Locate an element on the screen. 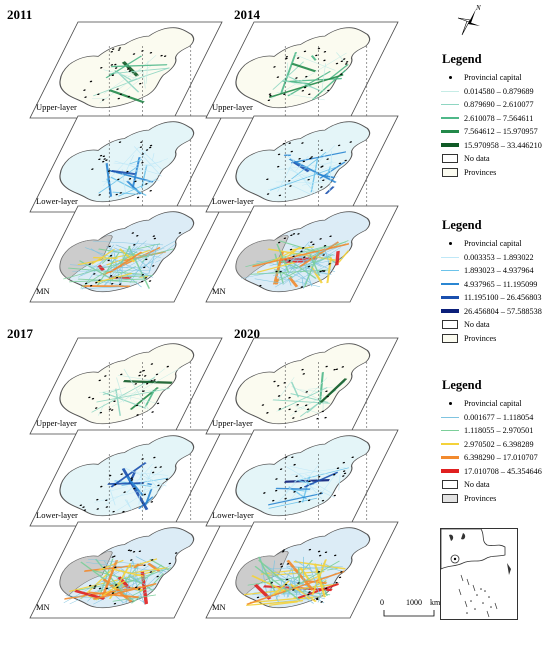 Image resolution: width=550 pixels, height=653 pixels. legend-label: 0.001677 – 1.118054 is located at coordinates (499, 417).